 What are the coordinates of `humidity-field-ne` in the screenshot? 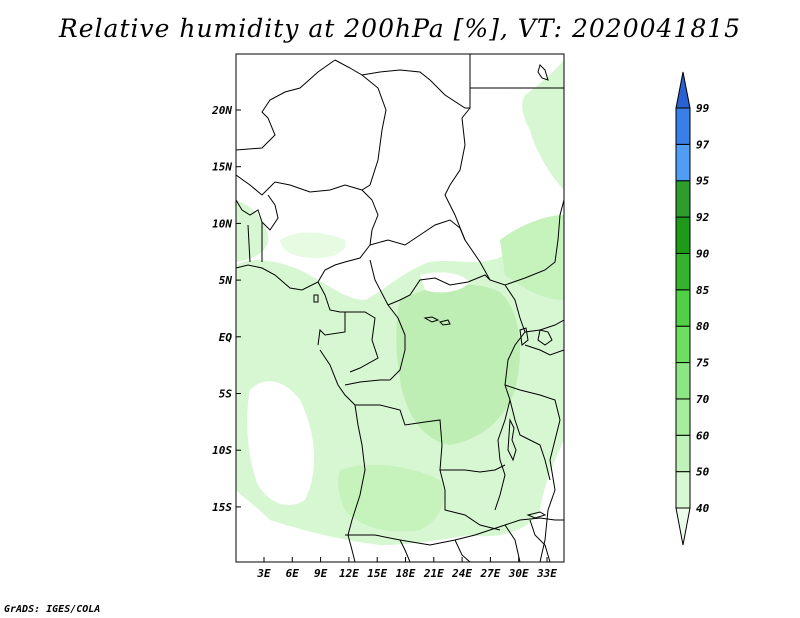 It's located at (543, 125).